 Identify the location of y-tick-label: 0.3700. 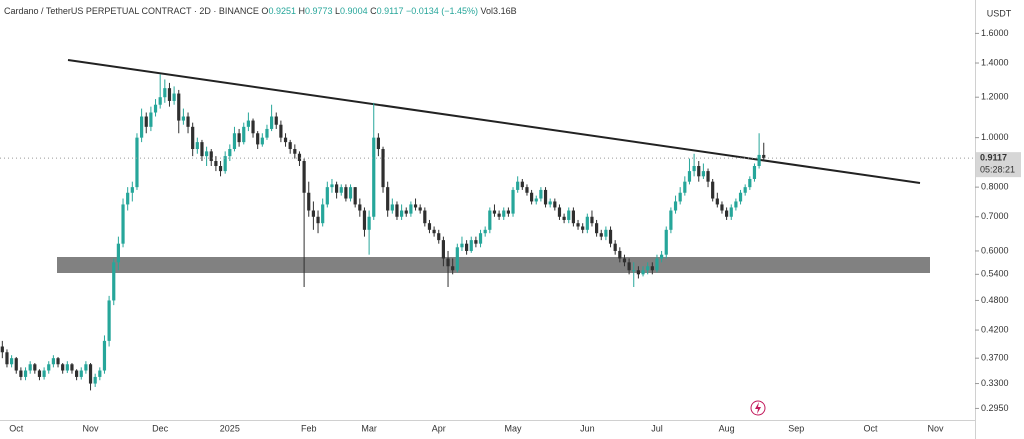
(995, 358).